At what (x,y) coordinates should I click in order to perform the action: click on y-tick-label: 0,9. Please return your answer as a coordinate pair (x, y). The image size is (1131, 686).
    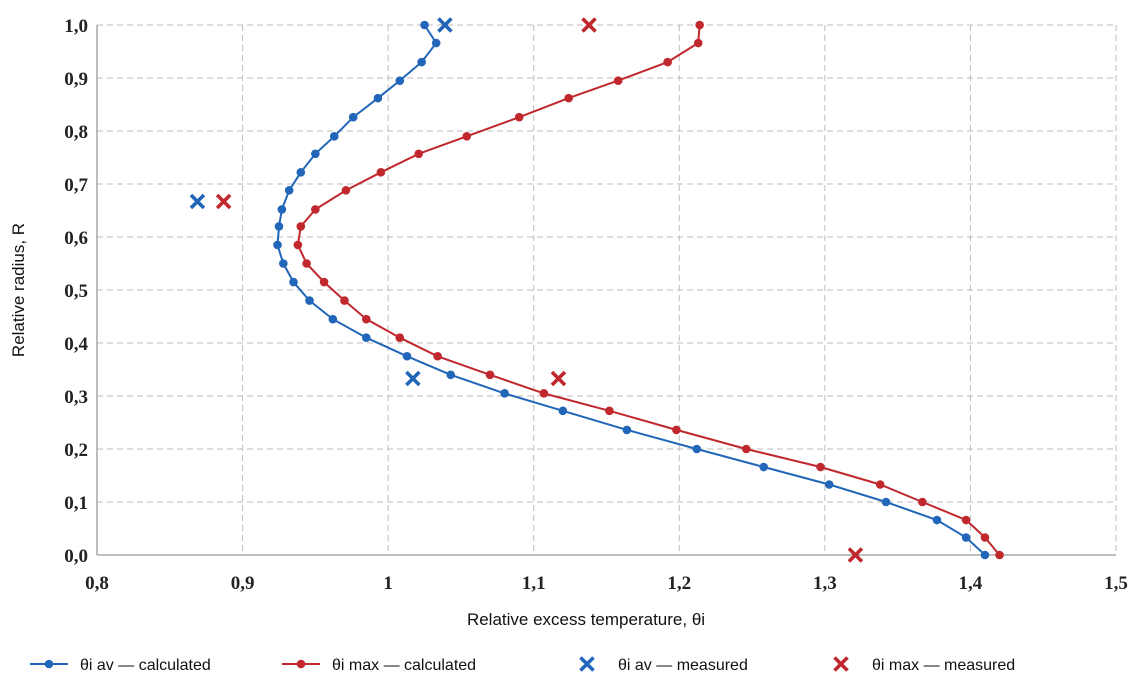
    Looking at the image, I should click on (76, 79).